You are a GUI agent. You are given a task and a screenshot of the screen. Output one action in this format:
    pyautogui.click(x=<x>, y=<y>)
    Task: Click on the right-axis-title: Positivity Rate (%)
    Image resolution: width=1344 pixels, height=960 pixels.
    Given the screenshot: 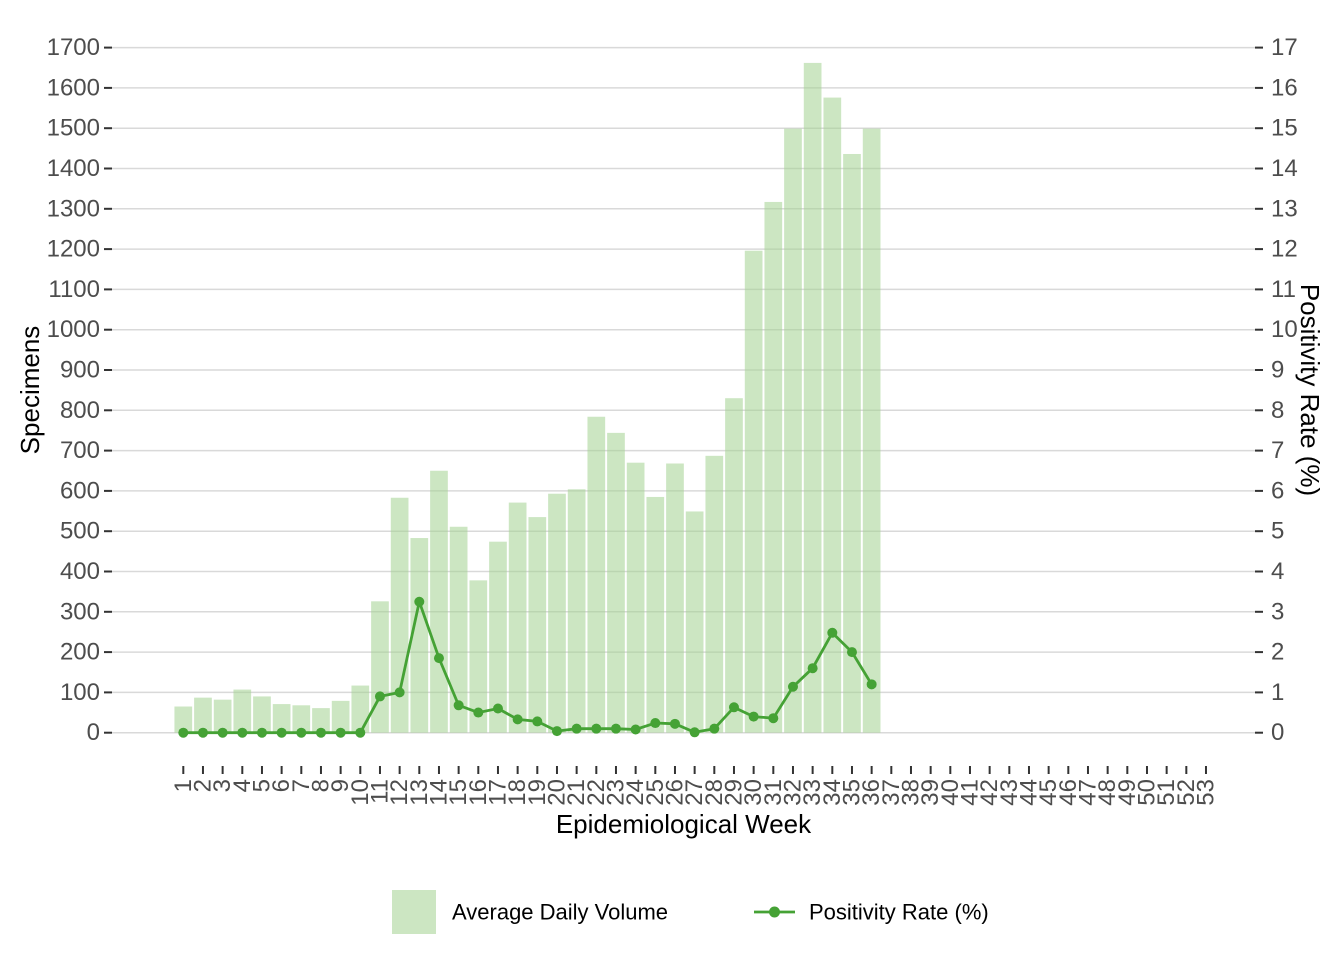 What is the action you would take?
    pyautogui.click(x=1310, y=390)
    